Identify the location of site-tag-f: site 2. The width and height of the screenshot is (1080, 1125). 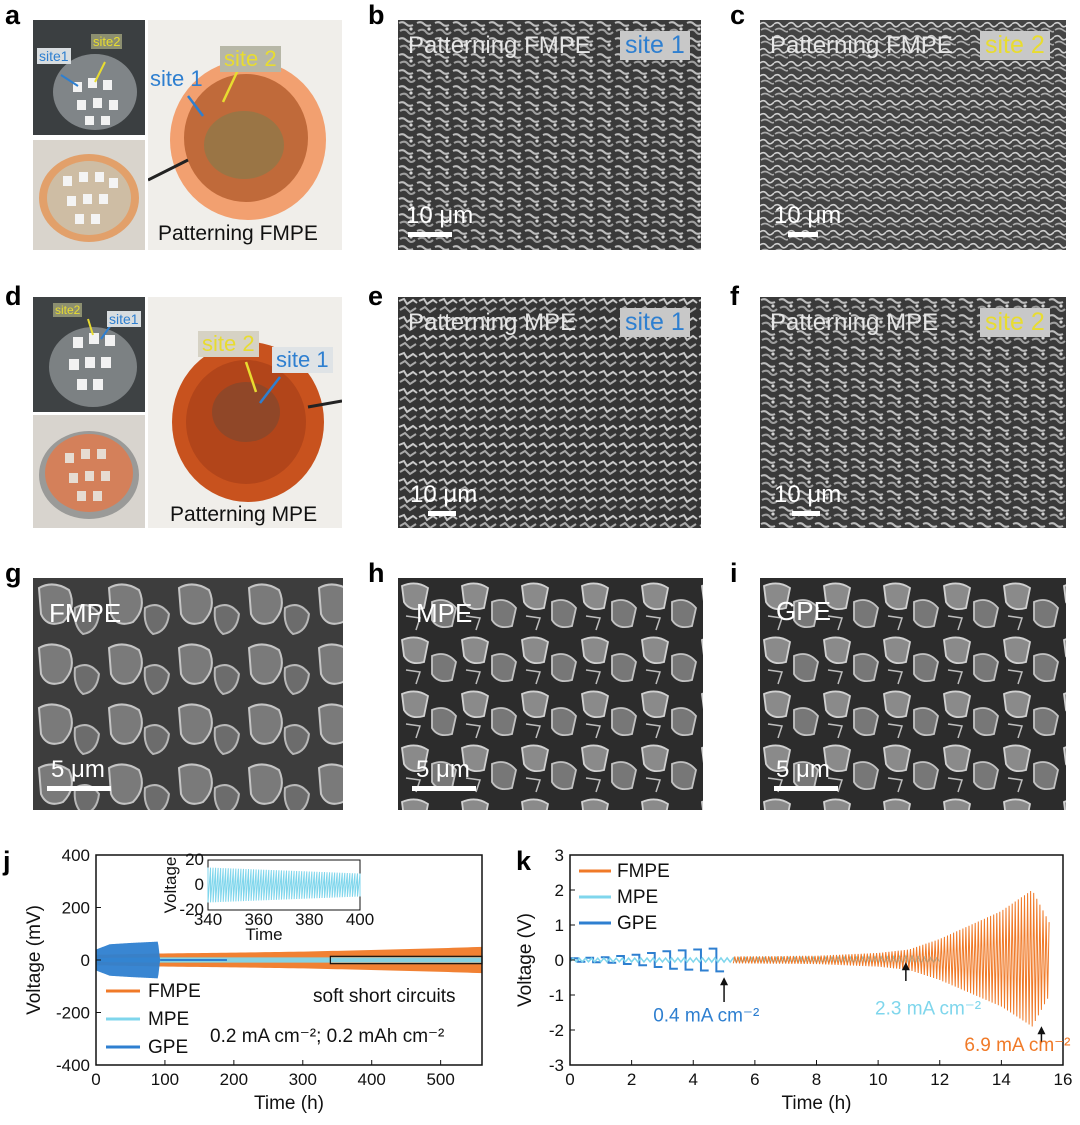
(1015, 322).